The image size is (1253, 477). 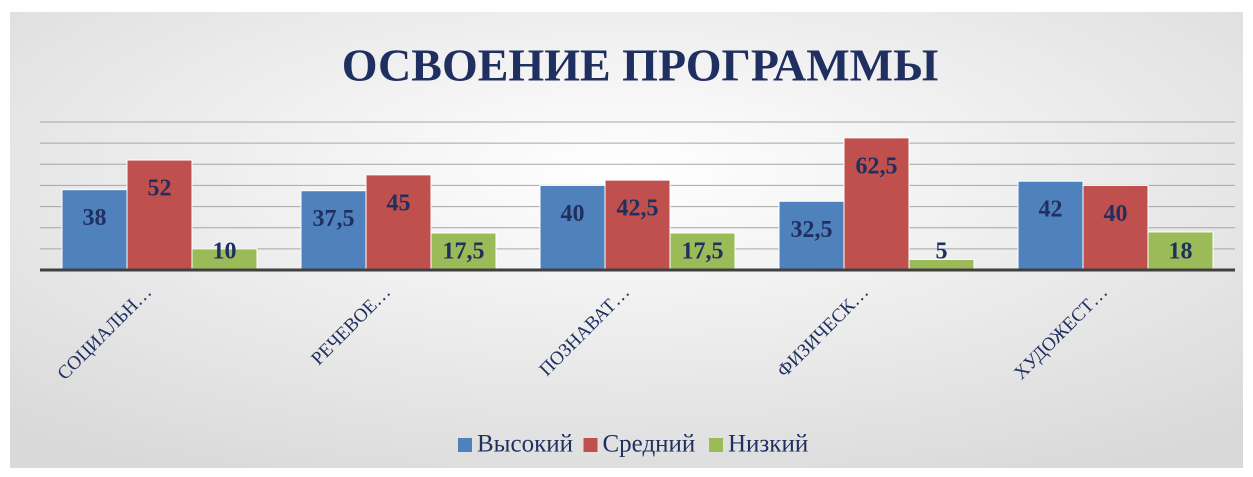 What do you see at coordinates (1051, 210) in the screenshot?
I see `data-label: 42` at bounding box center [1051, 210].